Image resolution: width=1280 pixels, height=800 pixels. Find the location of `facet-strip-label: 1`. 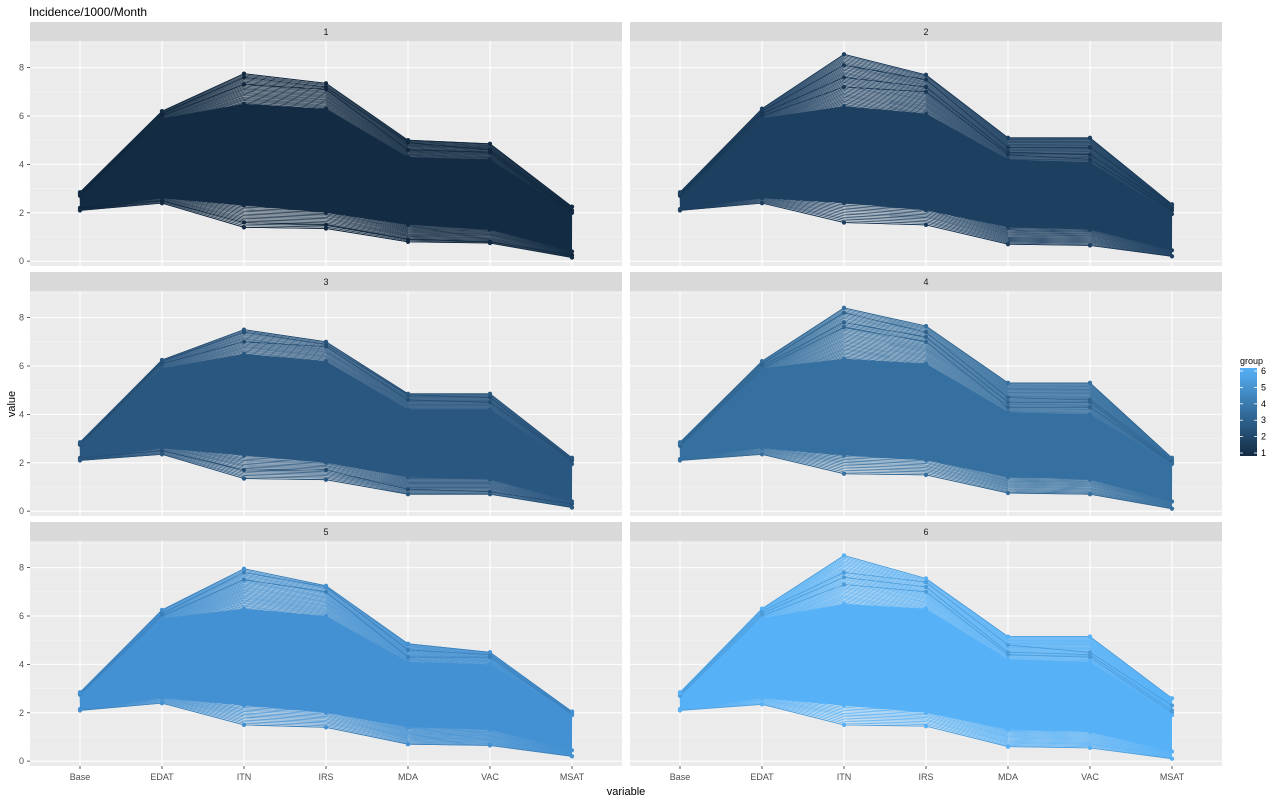

facet-strip-label: 1 is located at coordinates (325, 32).